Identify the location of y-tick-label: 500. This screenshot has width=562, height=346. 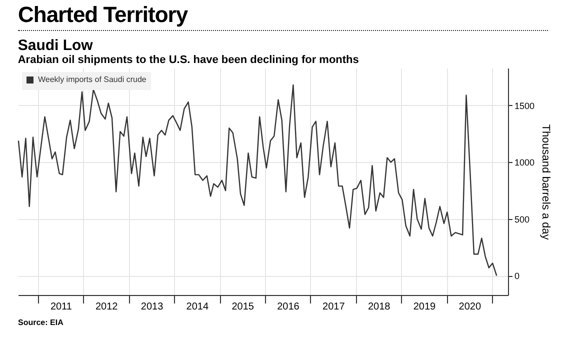
(522, 219).